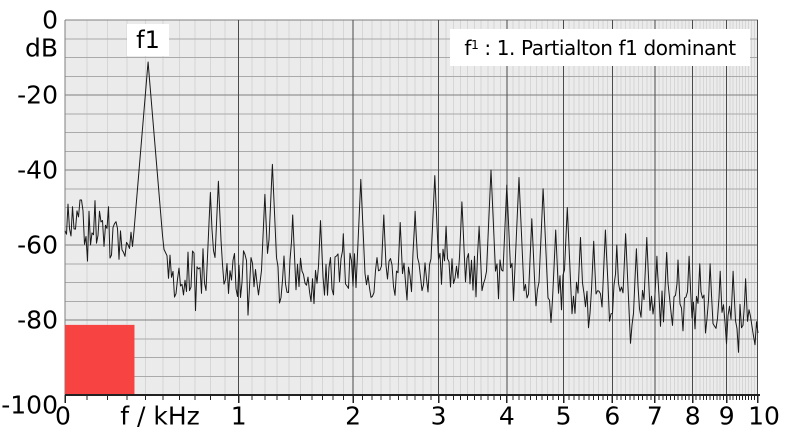  What do you see at coordinates (438, 416) in the screenshot?
I see `x-tick-label: 3` at bounding box center [438, 416].